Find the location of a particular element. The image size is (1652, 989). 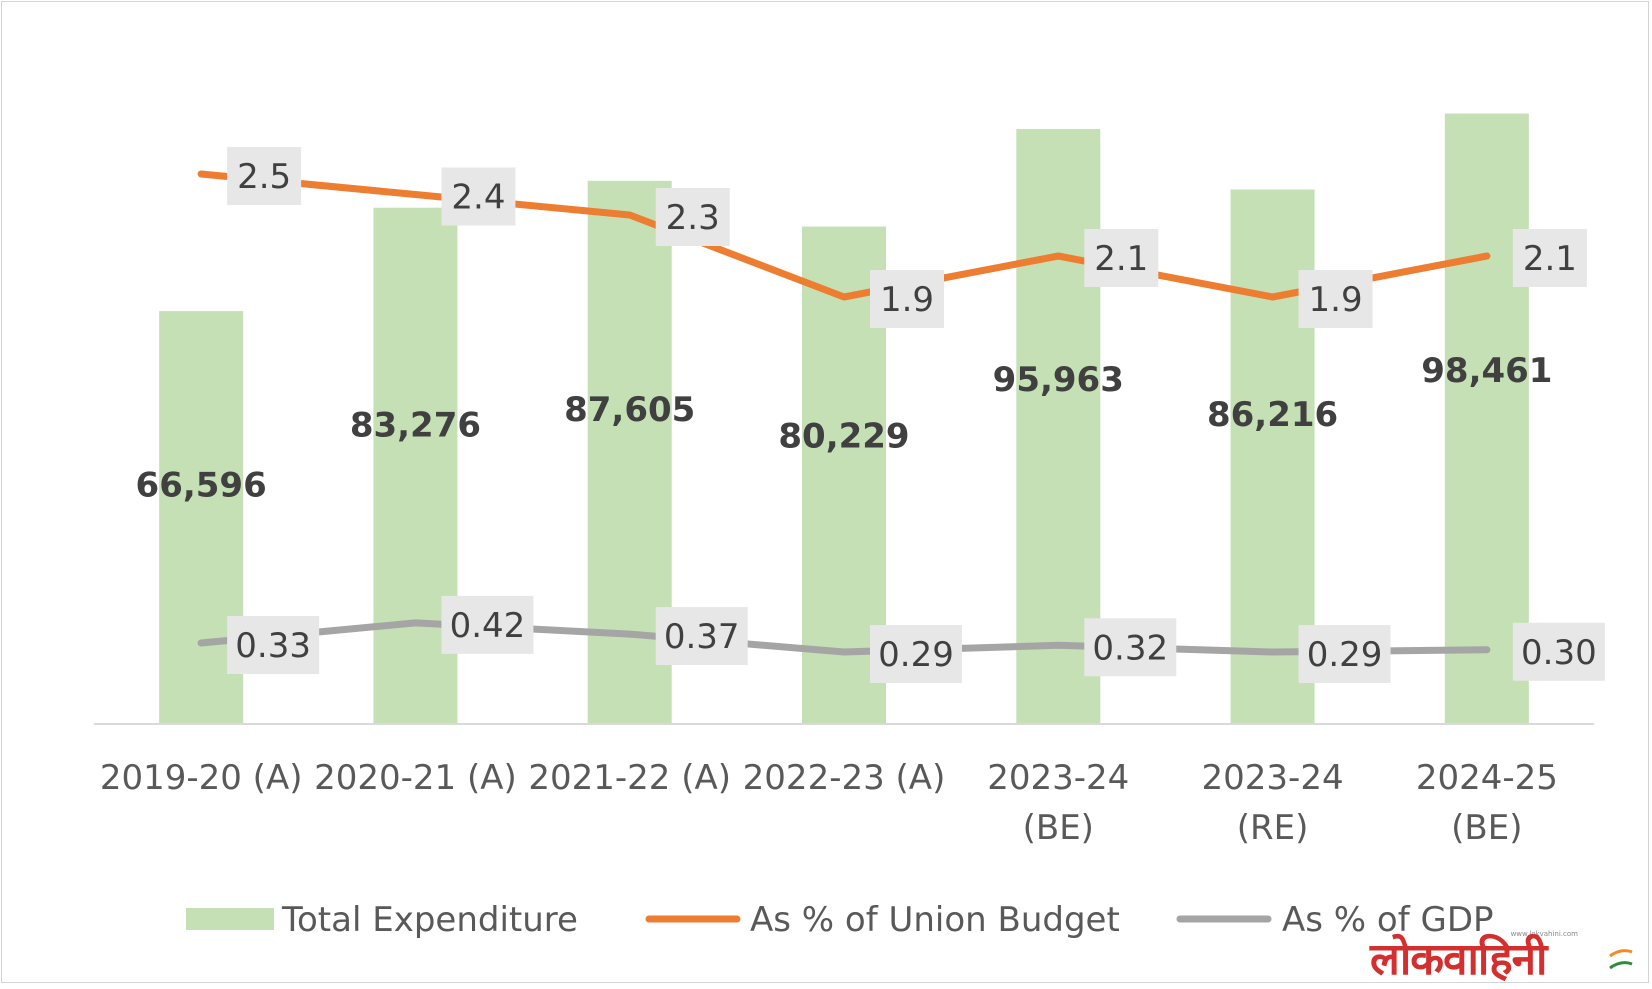

label-gdp-pct-2-box is located at coordinates (701, 636).